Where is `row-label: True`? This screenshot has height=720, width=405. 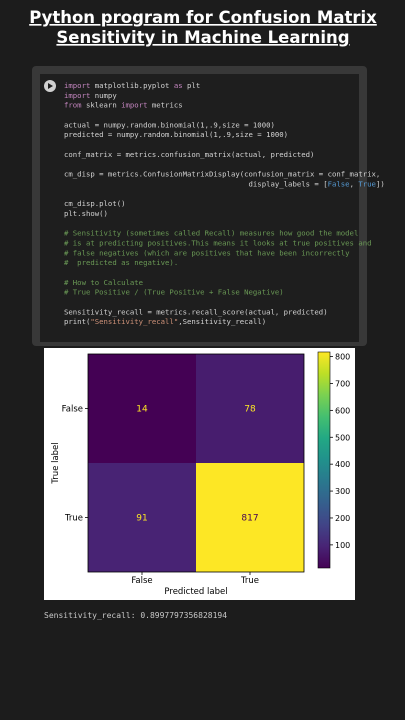 row-label: True is located at coordinates (73, 519).